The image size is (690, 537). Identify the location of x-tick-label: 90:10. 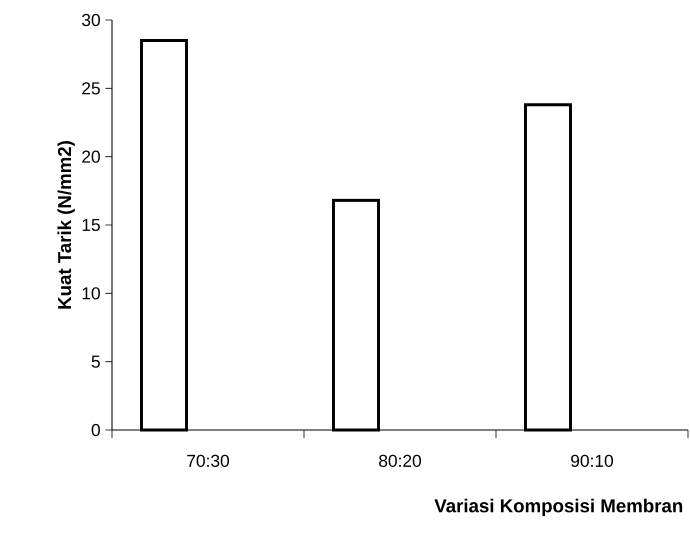
(592, 460).